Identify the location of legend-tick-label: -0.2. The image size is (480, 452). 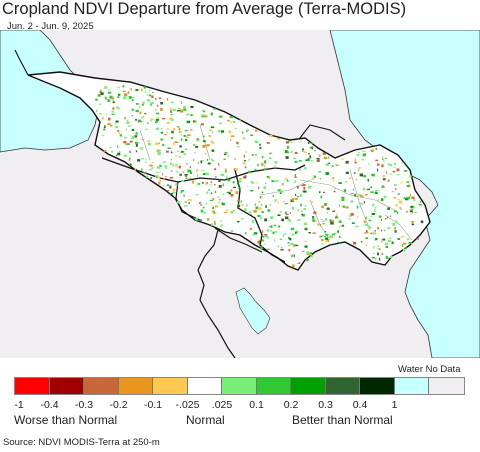
(118, 405).